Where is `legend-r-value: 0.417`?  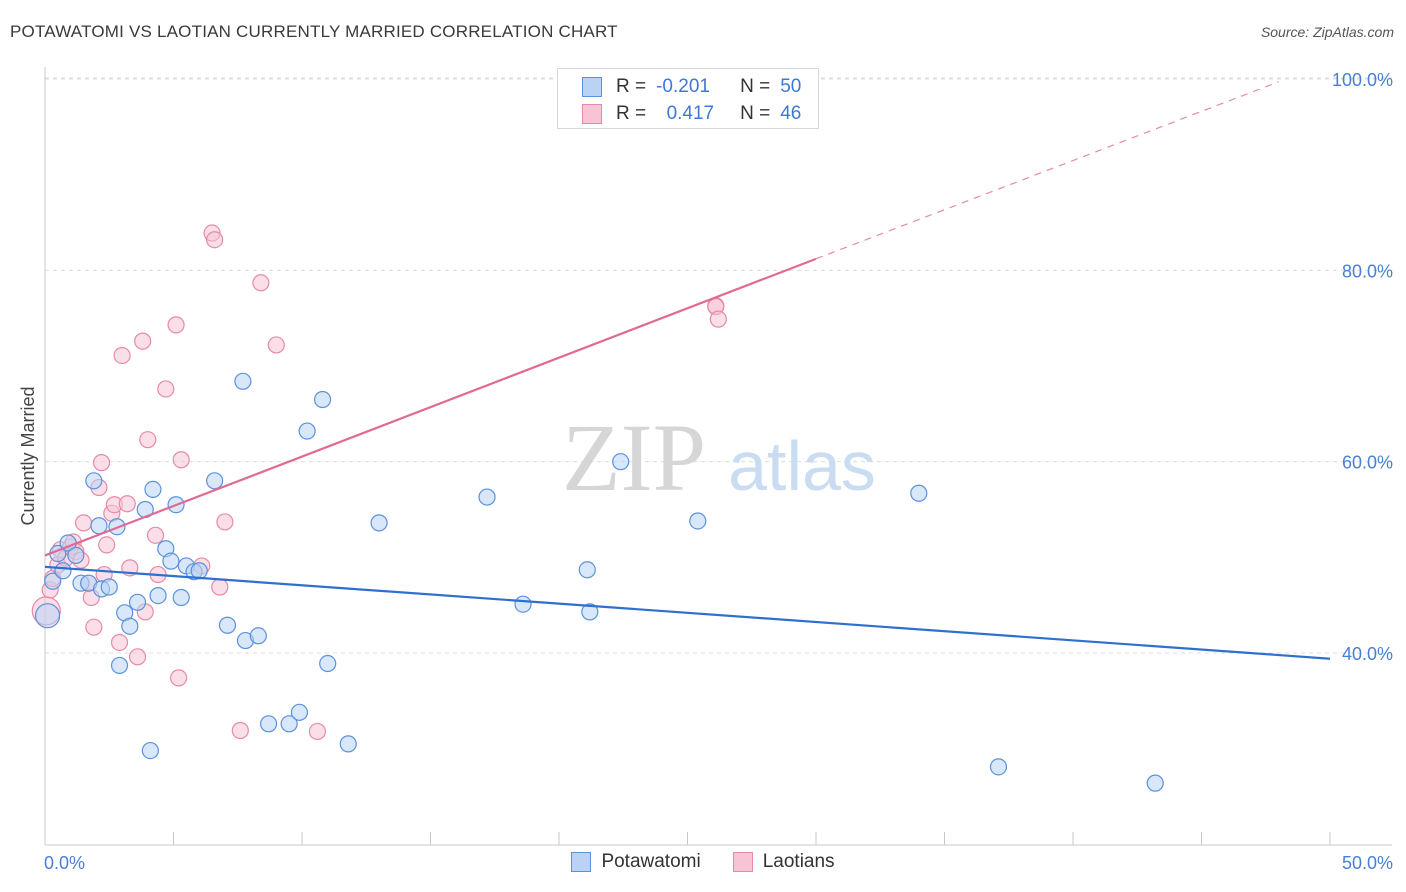 legend-r-value: 0.417 is located at coordinates (690, 113).